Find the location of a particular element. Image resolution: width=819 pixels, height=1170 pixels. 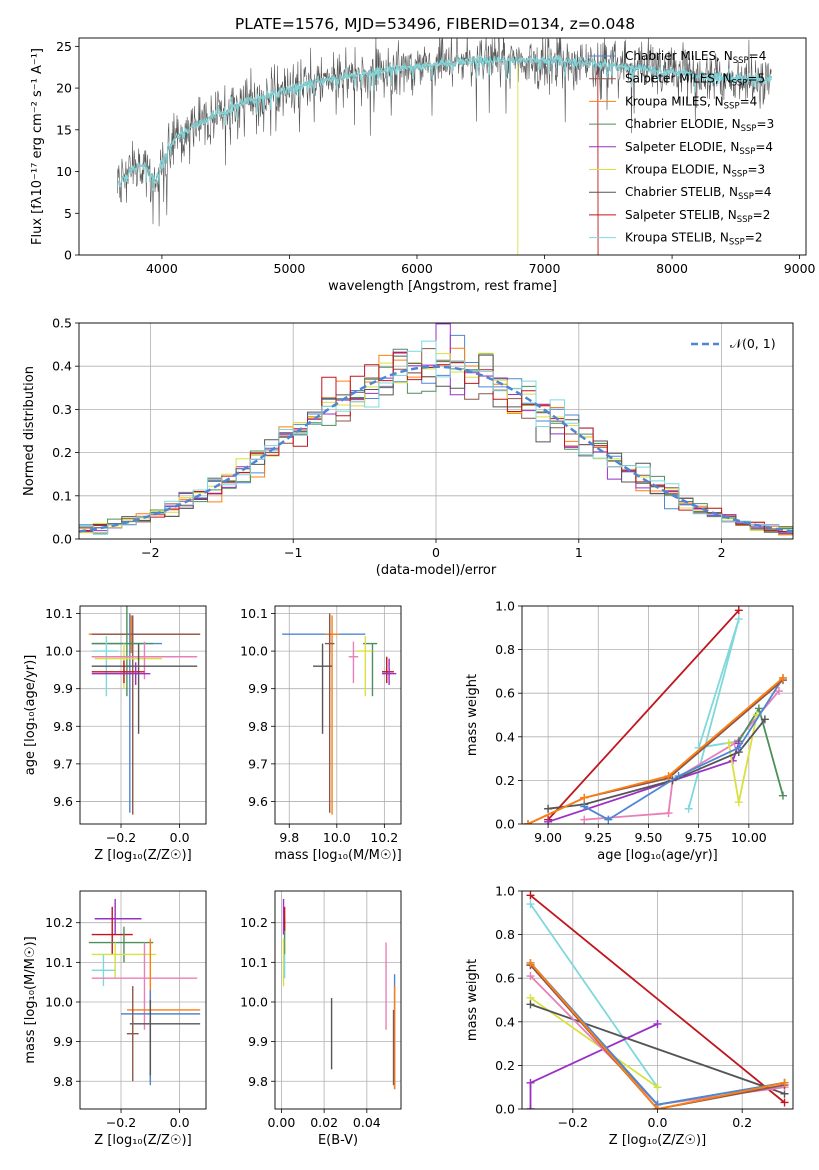

legend-label: 𝒩(0, 1) is located at coordinates (753, 343).